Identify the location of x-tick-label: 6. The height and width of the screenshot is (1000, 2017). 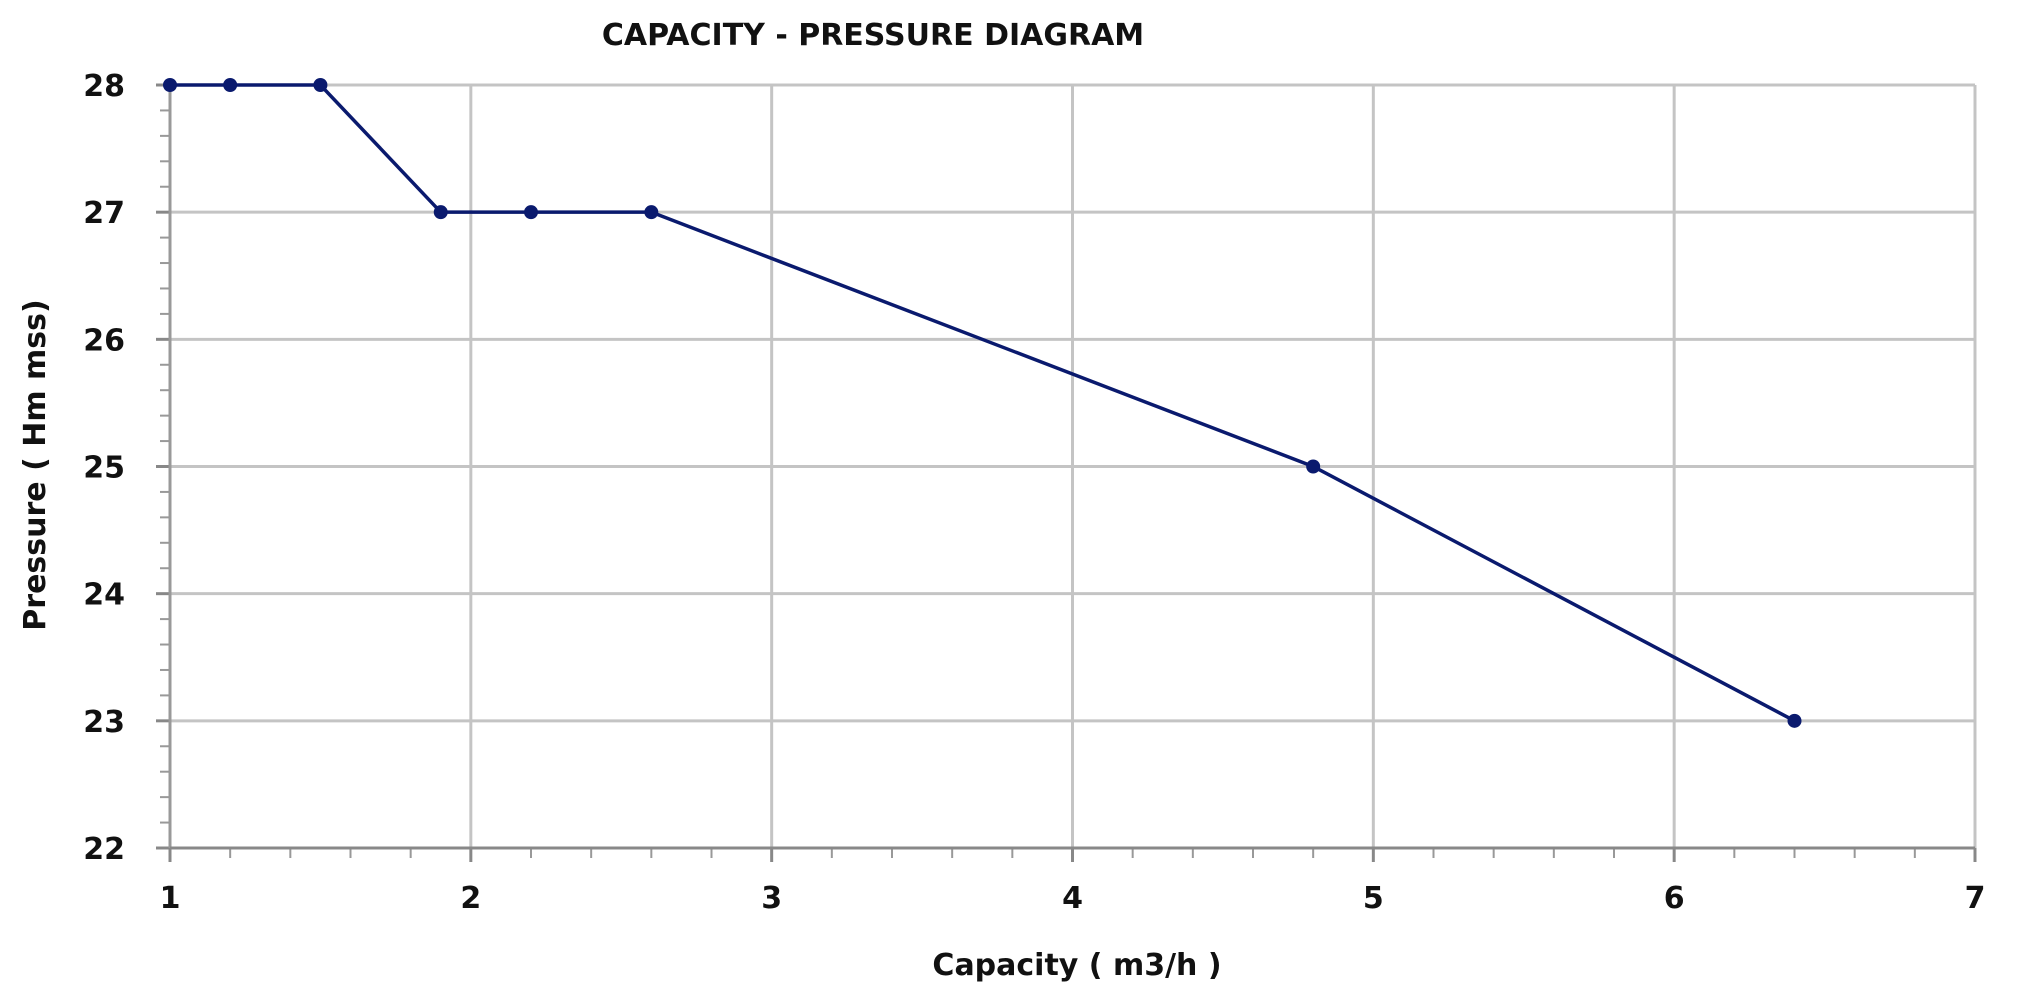
(1674, 898).